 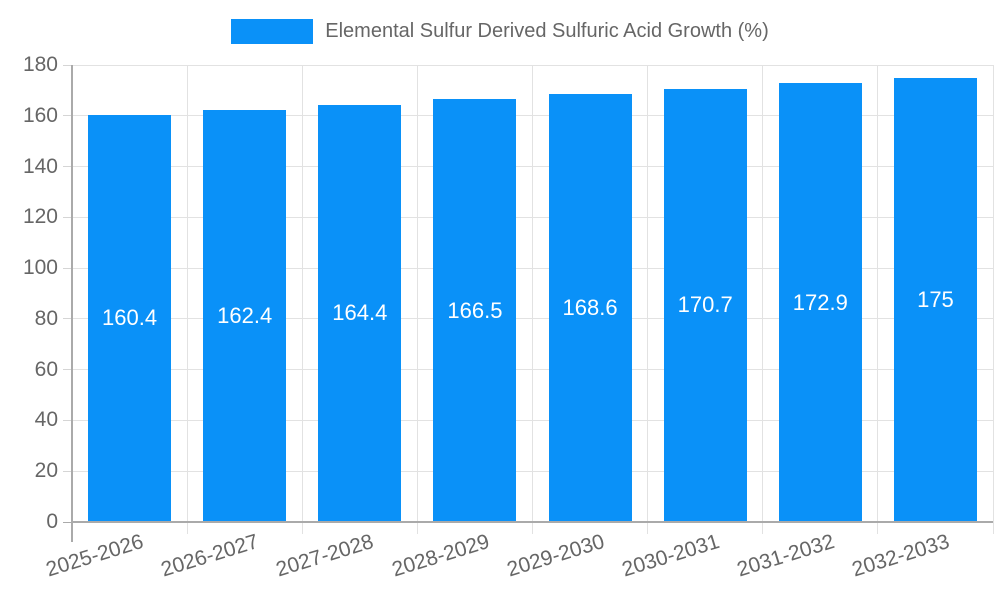 I want to click on bar-value-label: 162.4, so click(x=245, y=315).